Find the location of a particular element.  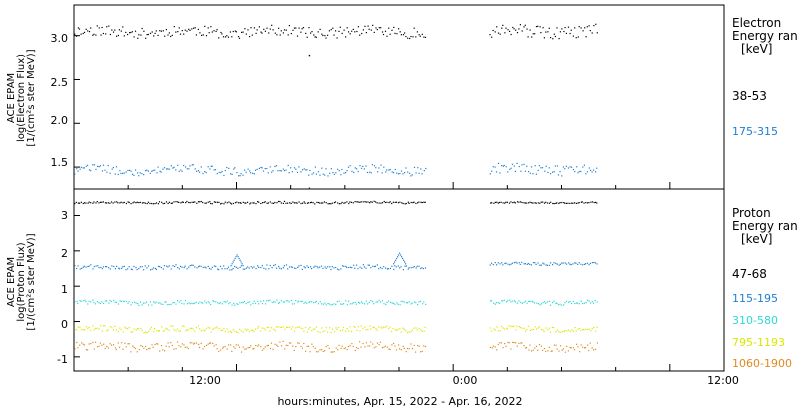

legend-title: Energy ran is located at coordinates (765, 36).